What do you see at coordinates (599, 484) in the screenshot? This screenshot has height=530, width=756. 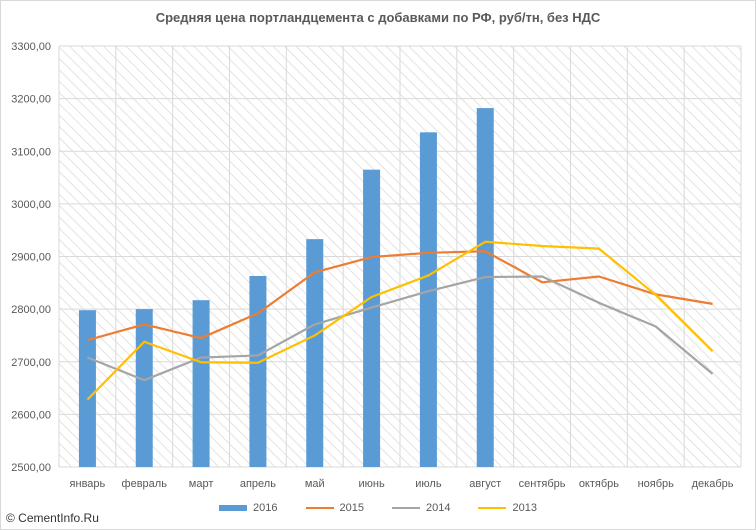 I see `x-tick-label: октябрь` at bounding box center [599, 484].